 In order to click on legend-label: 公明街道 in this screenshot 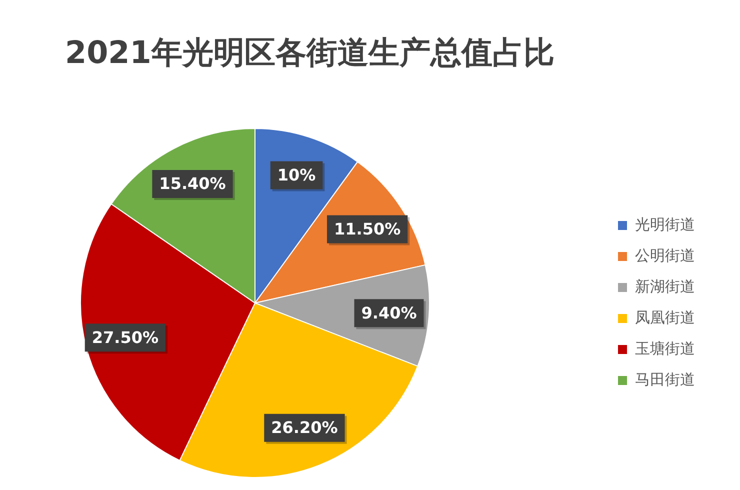, I will do `click(665, 255)`.